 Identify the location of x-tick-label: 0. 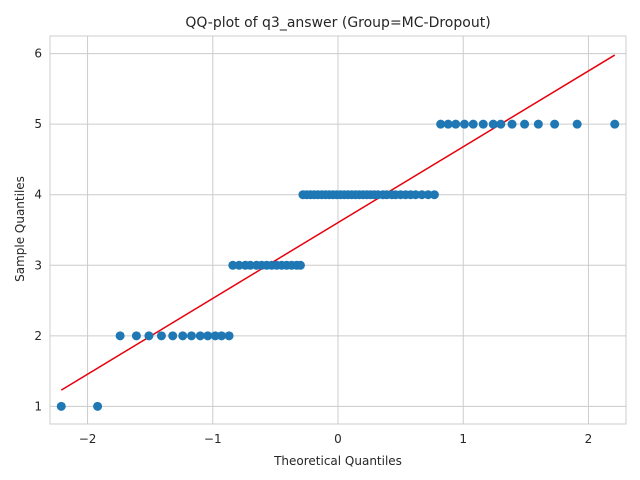
(338, 439).